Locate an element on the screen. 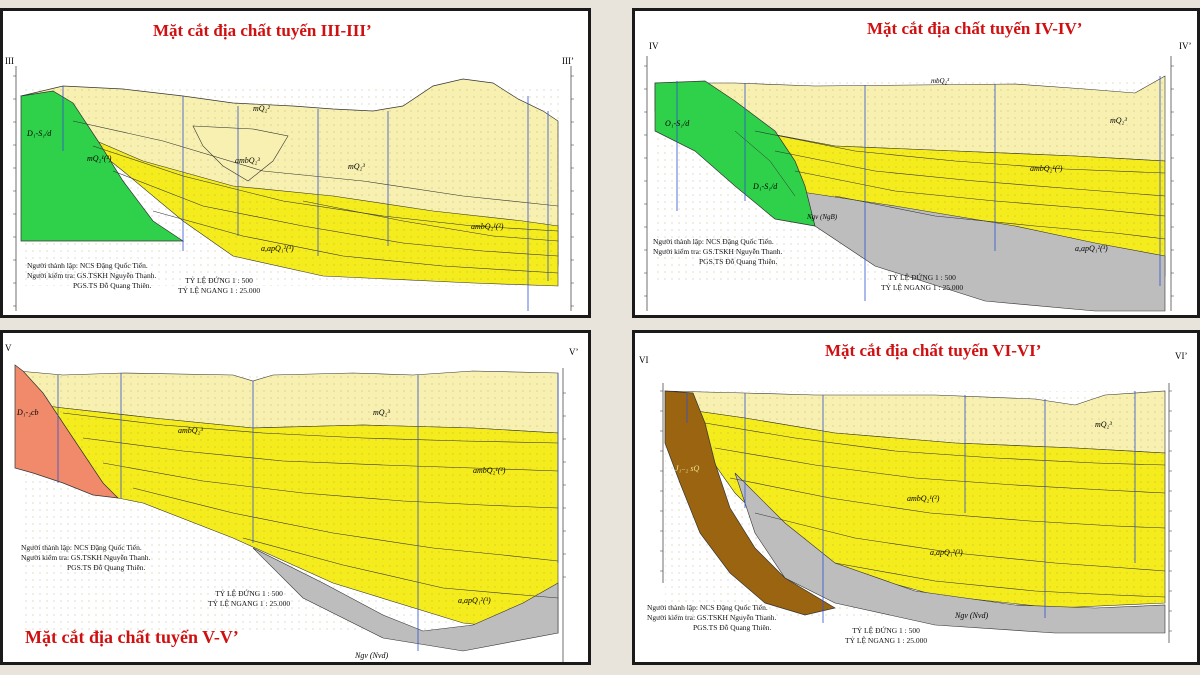 Image resolution: width=1200 pixels, height=675 pixels. unit-label: O₁-S₁/d is located at coordinates (677, 123).